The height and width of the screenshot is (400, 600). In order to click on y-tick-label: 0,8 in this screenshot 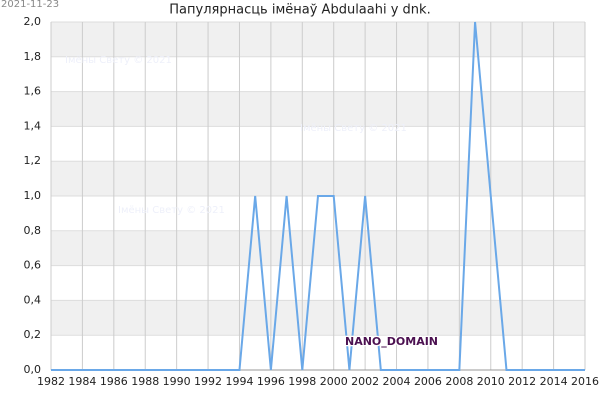, I will do `click(33, 230)`.